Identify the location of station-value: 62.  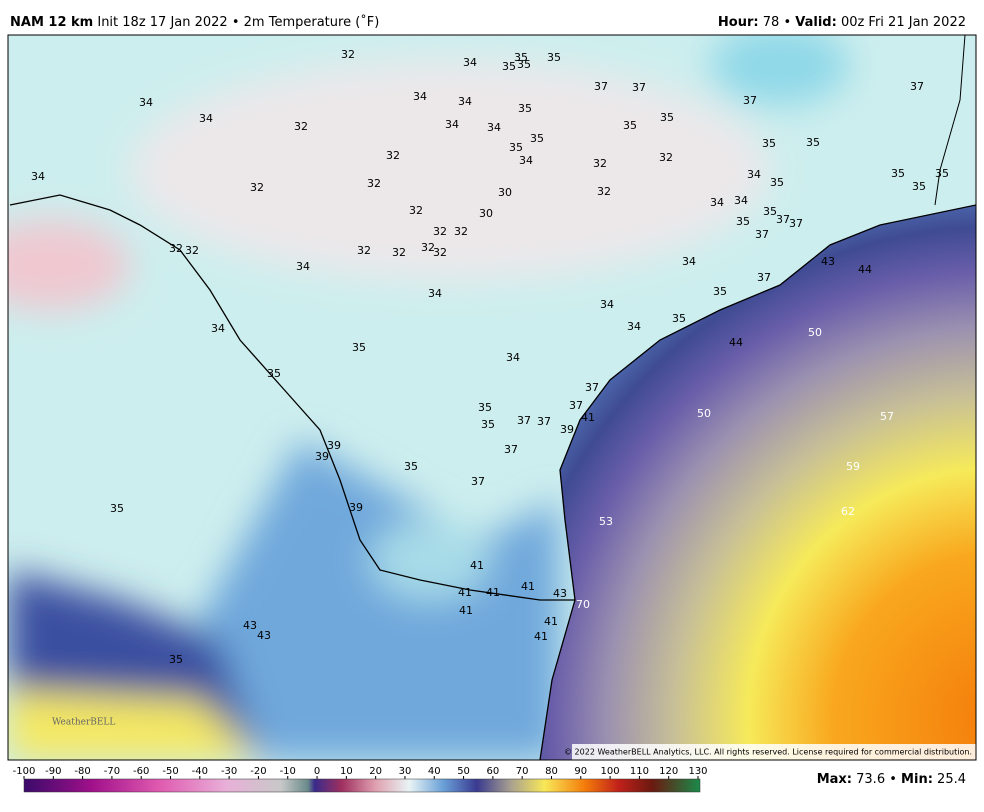
(848, 511).